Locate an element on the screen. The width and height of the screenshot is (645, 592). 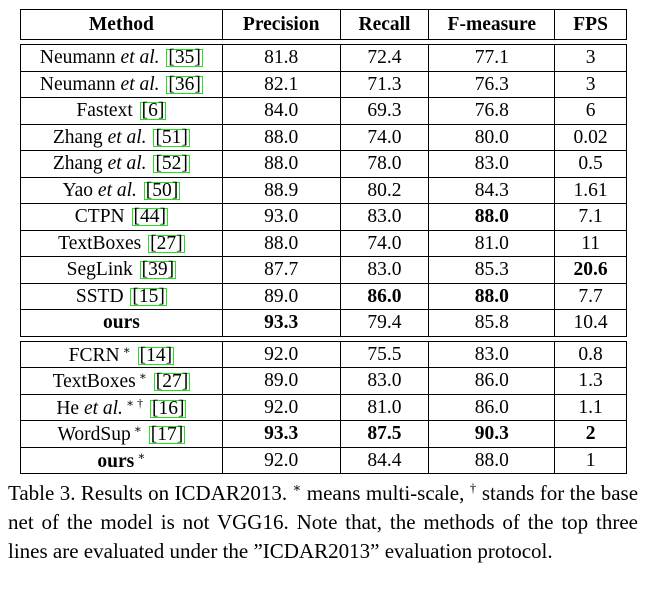
method-cell: He et al. ∗ † [16] is located at coordinates (121, 407).